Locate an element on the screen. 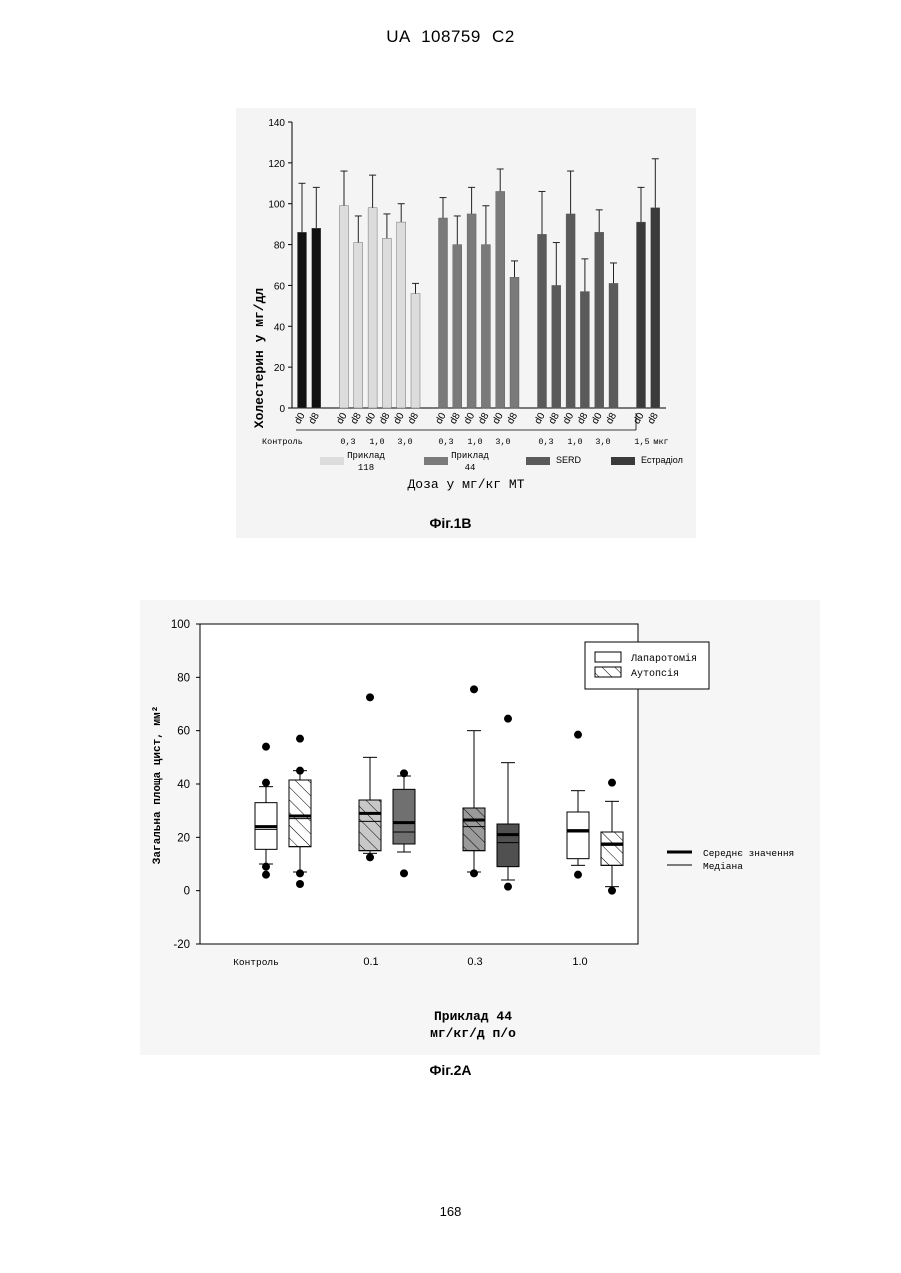 This screenshot has height=1273, width=901. dose-label: 1,5 is located at coordinates (641, 442).